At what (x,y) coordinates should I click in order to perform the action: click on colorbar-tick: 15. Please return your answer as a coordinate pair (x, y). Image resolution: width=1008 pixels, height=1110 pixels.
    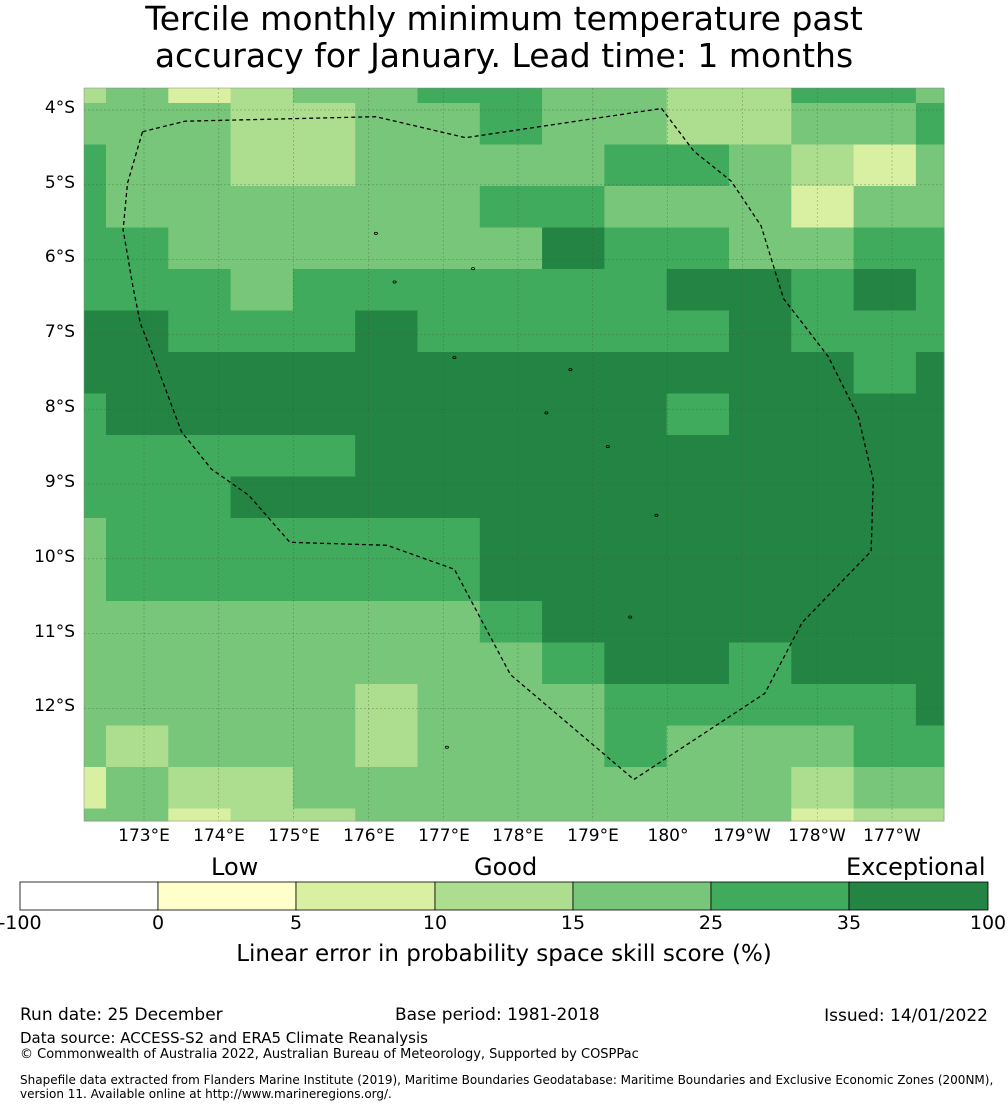
    Looking at the image, I should click on (573, 923).